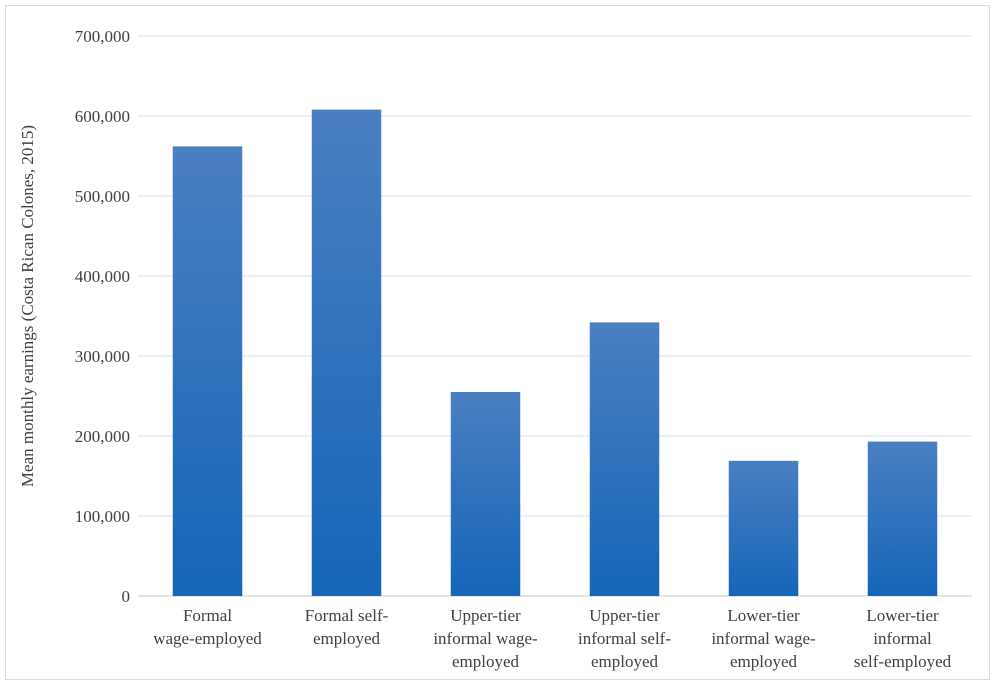  What do you see at coordinates (207, 627) in the screenshot?
I see `x-category-label: Formal wage-employed` at bounding box center [207, 627].